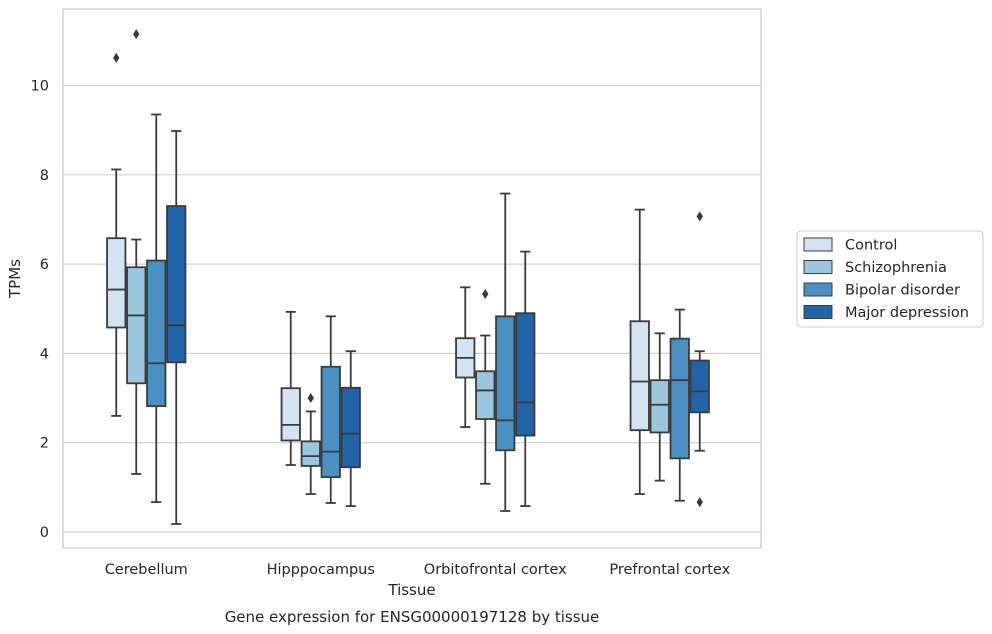 This screenshot has width=992, height=634. I want to click on legend-label: Schizophrenia, so click(896, 268).